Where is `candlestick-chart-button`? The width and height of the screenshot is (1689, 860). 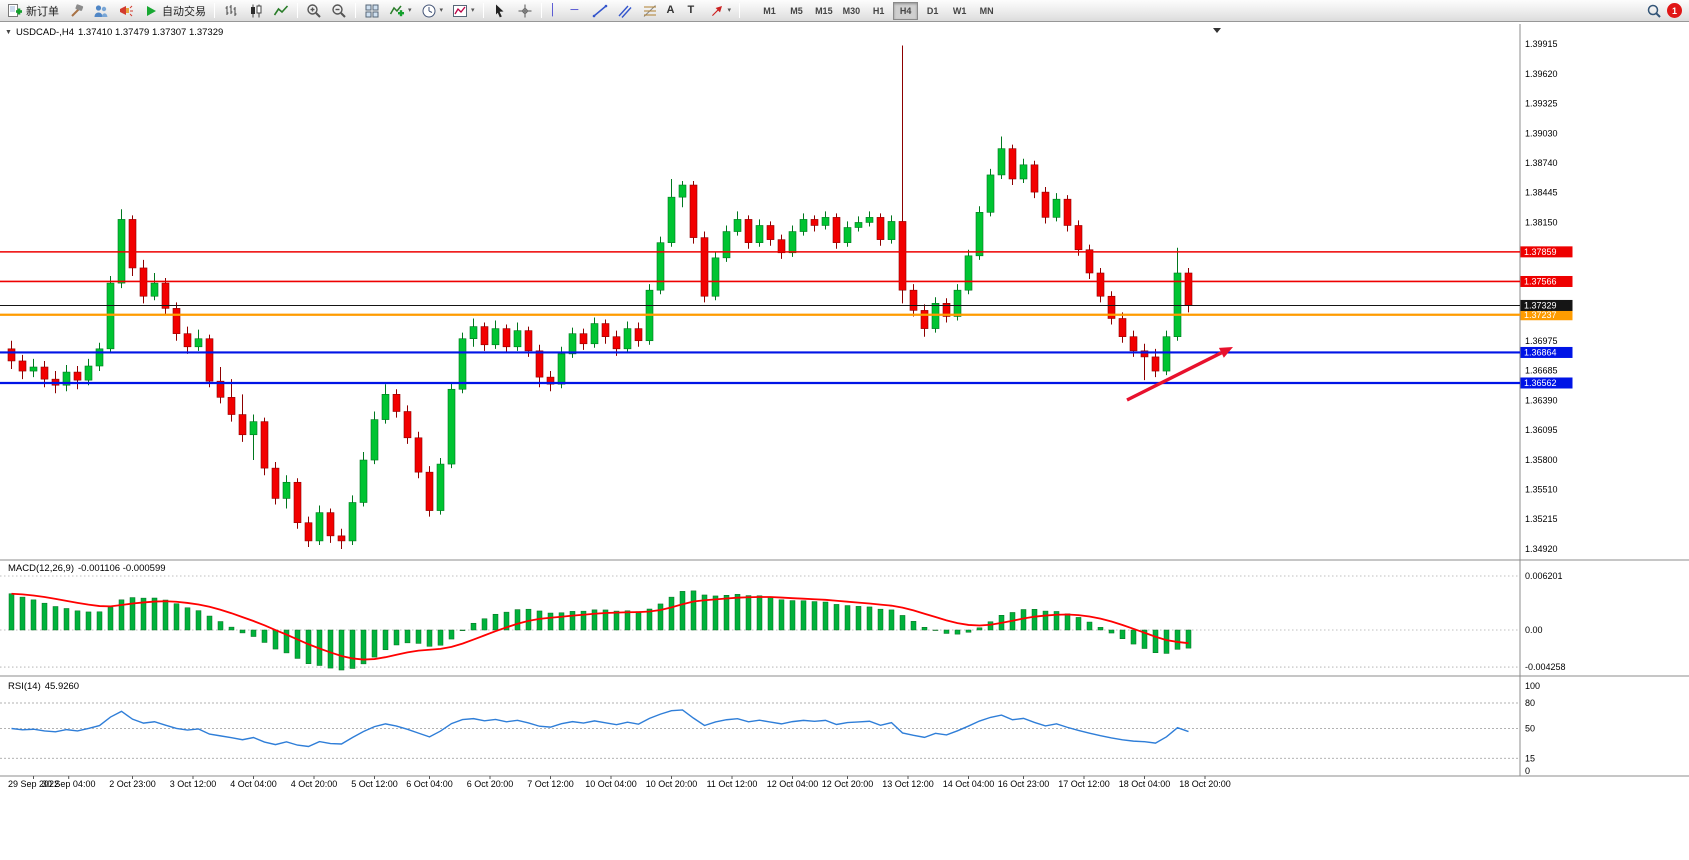 candlestick-chart-button is located at coordinates (256, 11).